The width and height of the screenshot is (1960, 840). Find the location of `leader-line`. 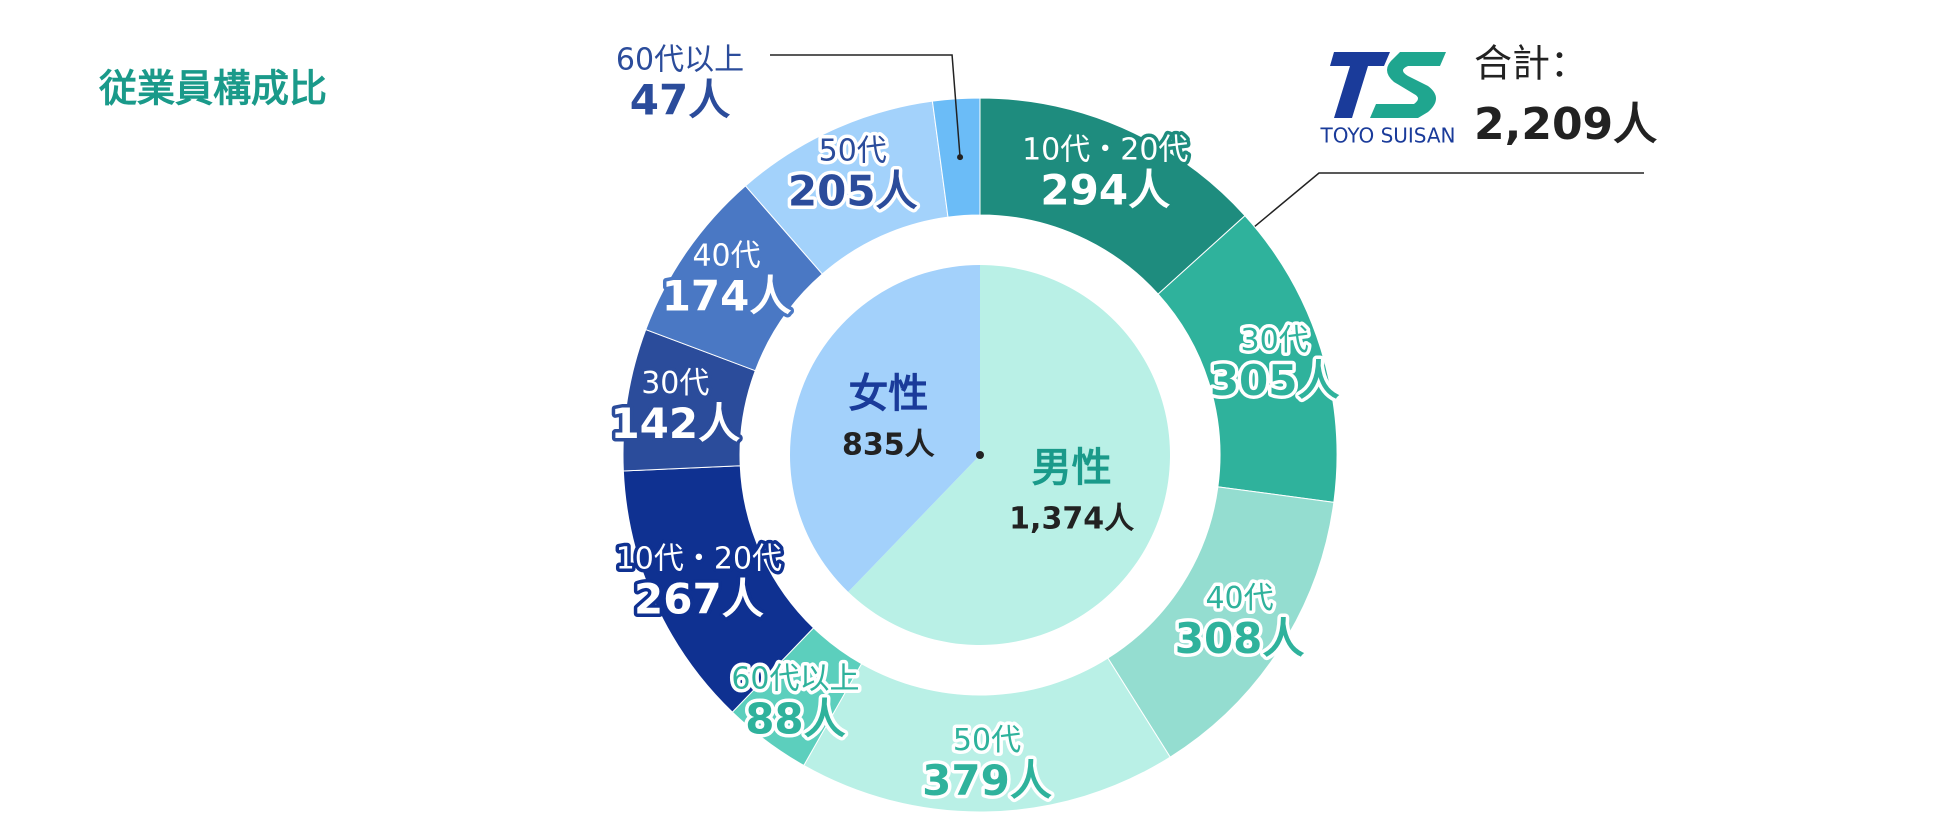

leader-line is located at coordinates (865, 106).